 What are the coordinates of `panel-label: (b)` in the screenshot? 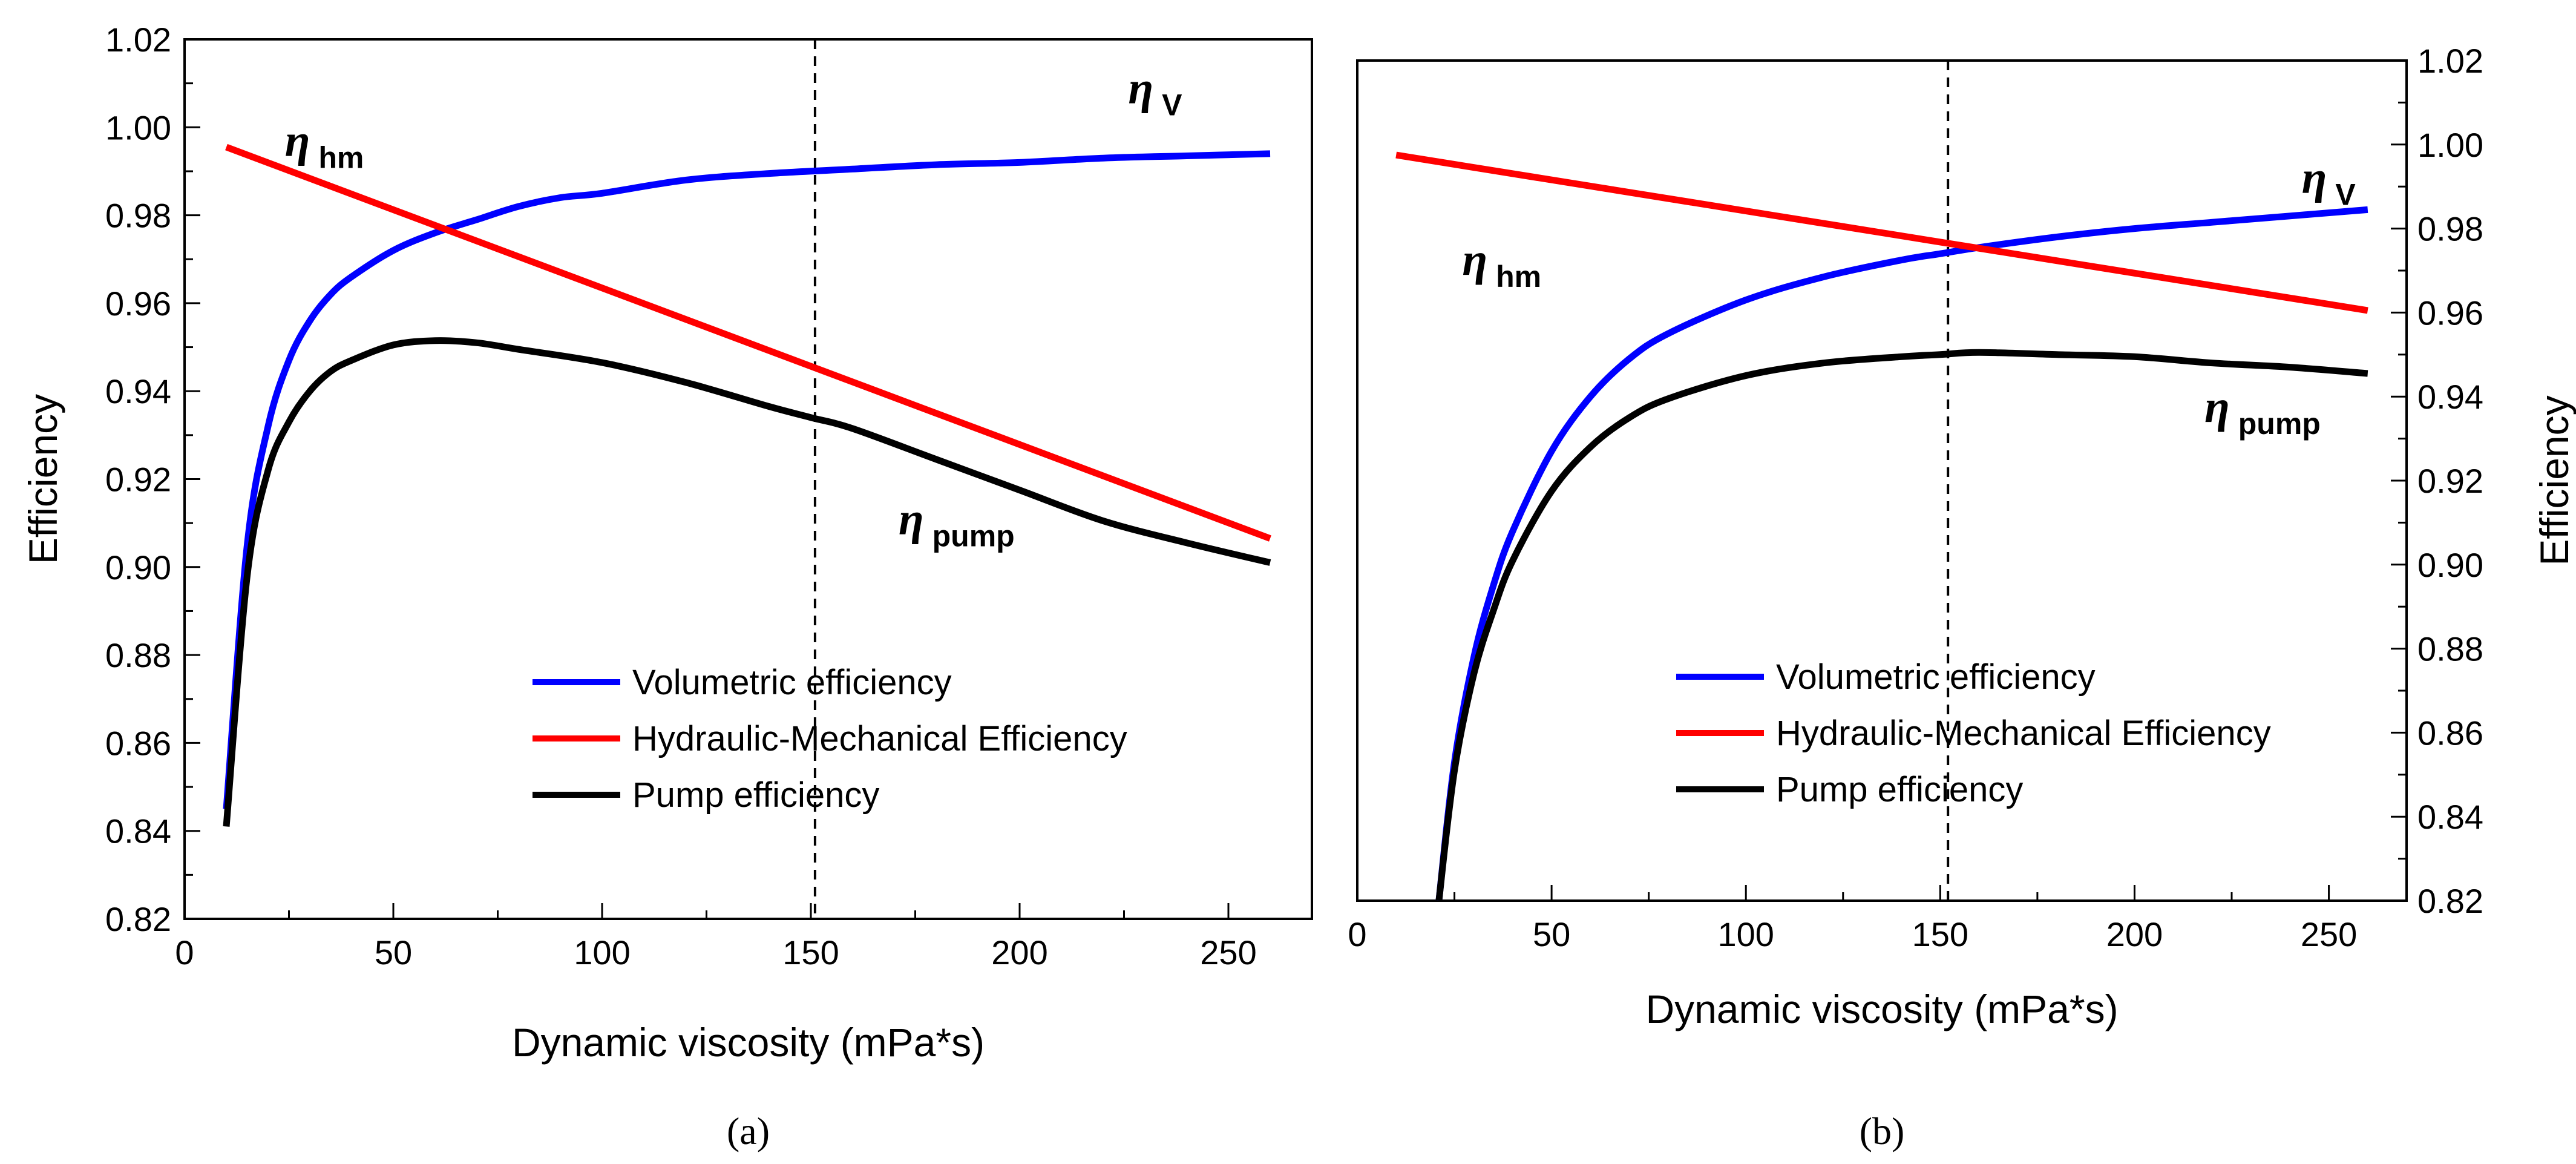 It's located at (1882, 1131).